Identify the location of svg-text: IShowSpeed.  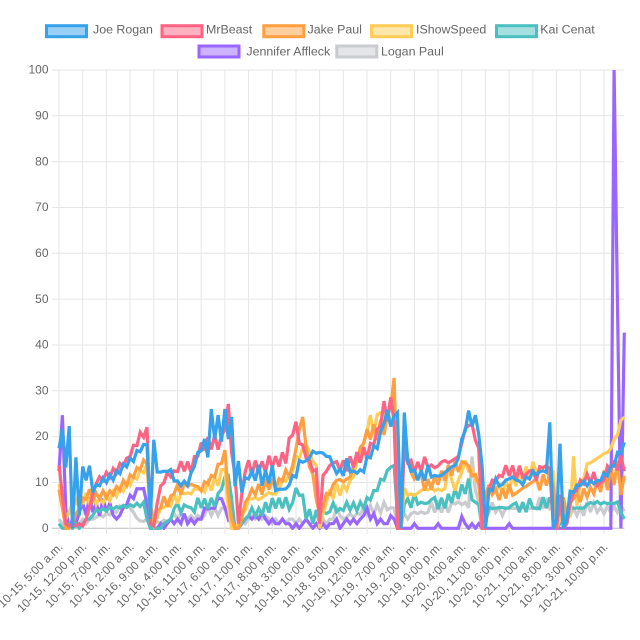
(451, 30).